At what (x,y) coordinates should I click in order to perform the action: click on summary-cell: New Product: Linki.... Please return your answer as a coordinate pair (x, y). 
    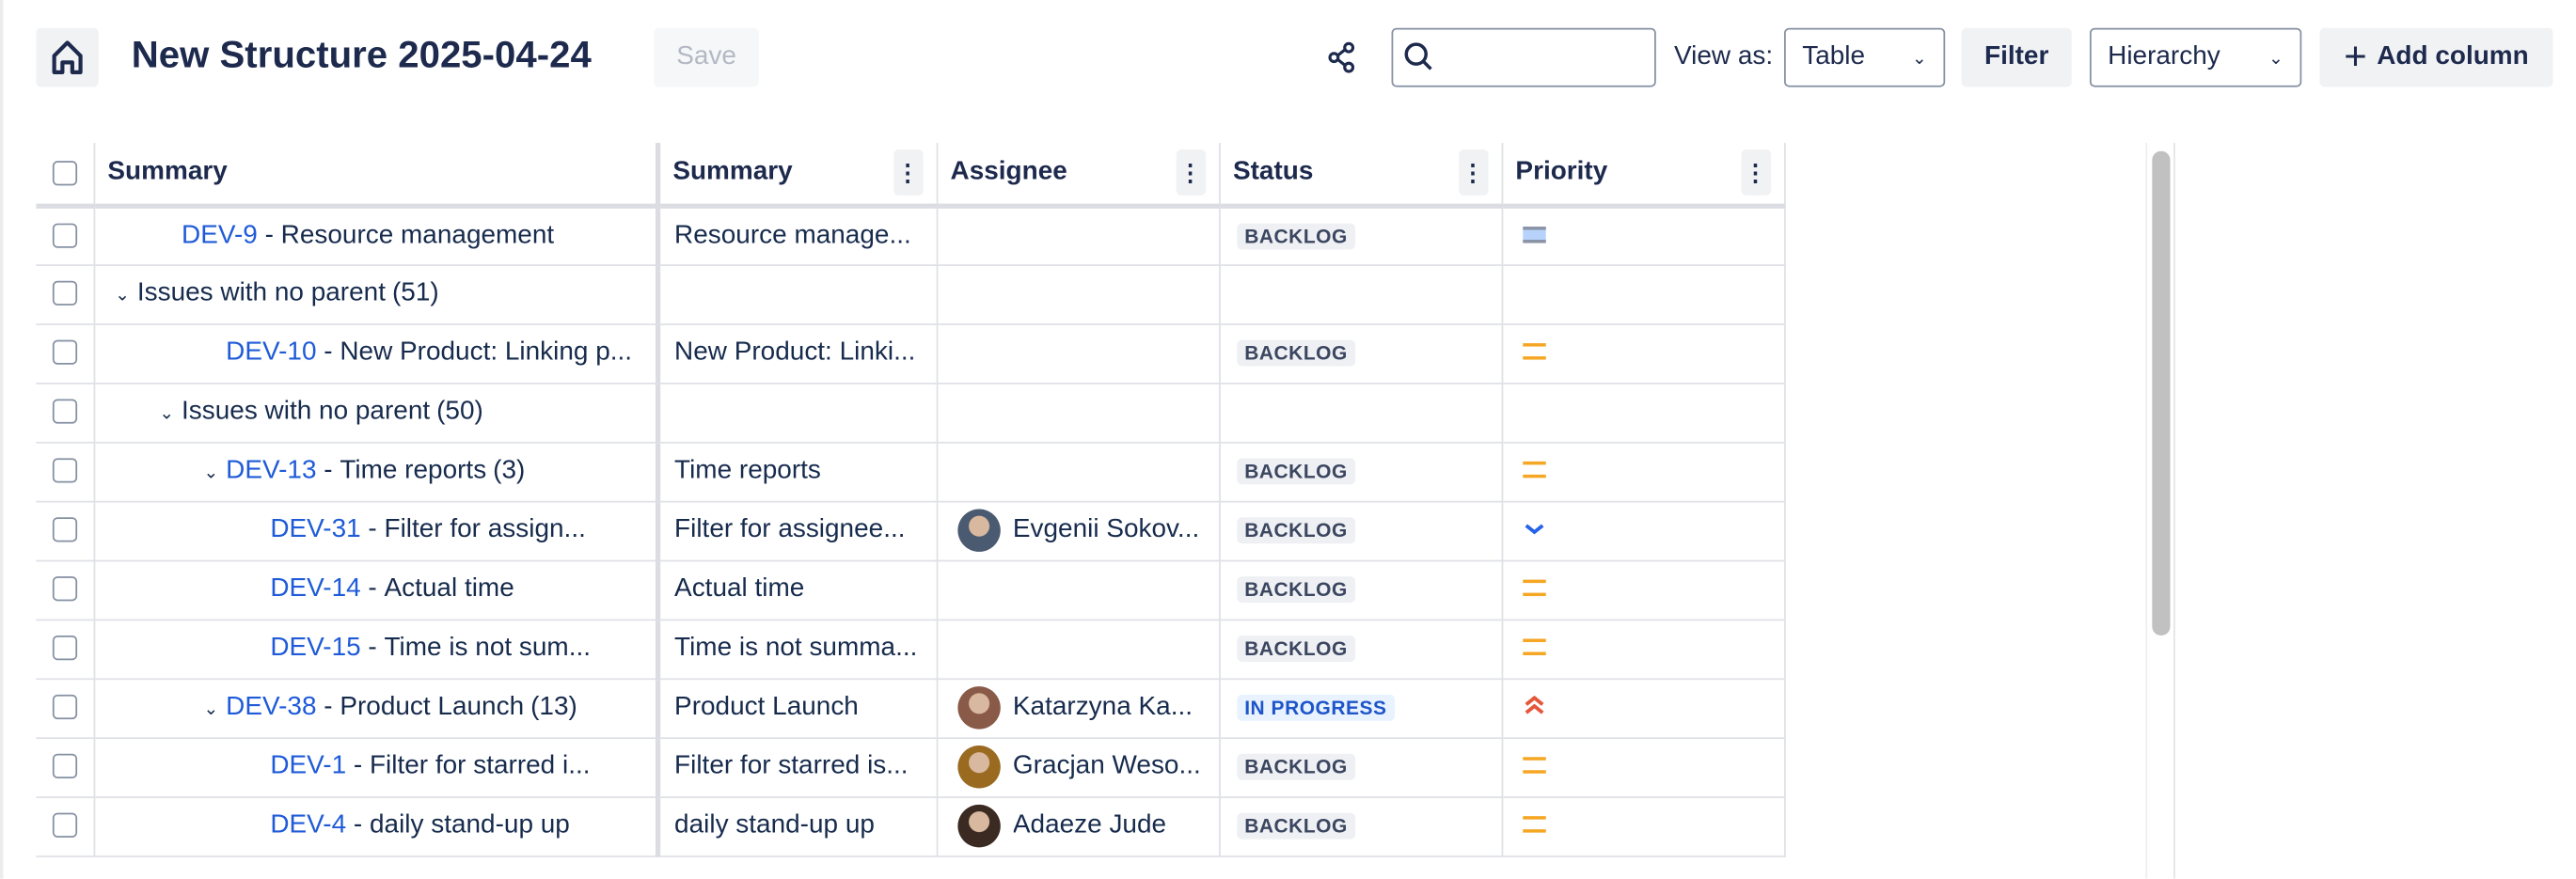
    Looking at the image, I should click on (797, 353).